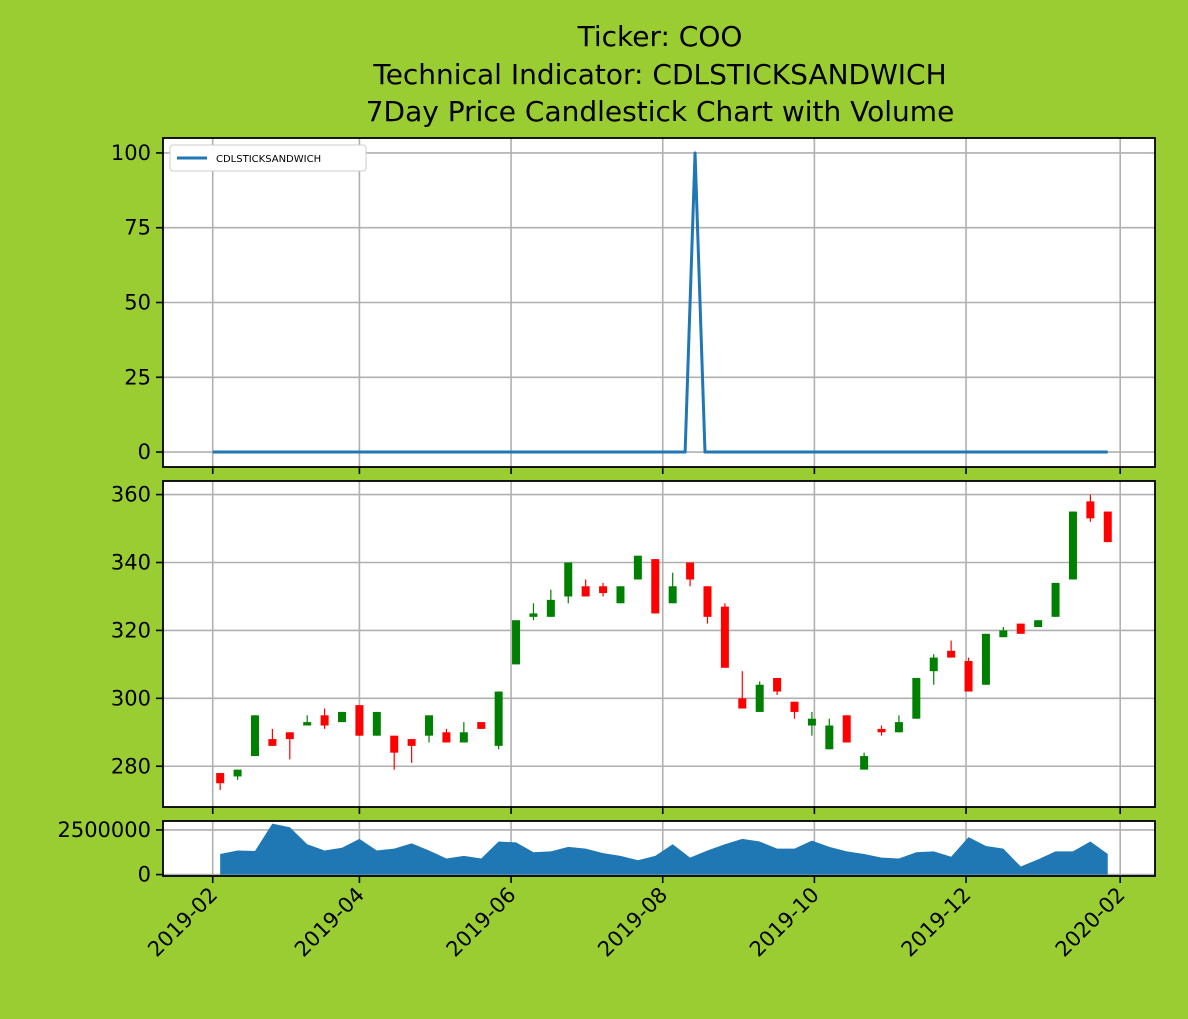  What do you see at coordinates (104, 830) in the screenshot?
I see `volume-y-tick-label: 2500000` at bounding box center [104, 830].